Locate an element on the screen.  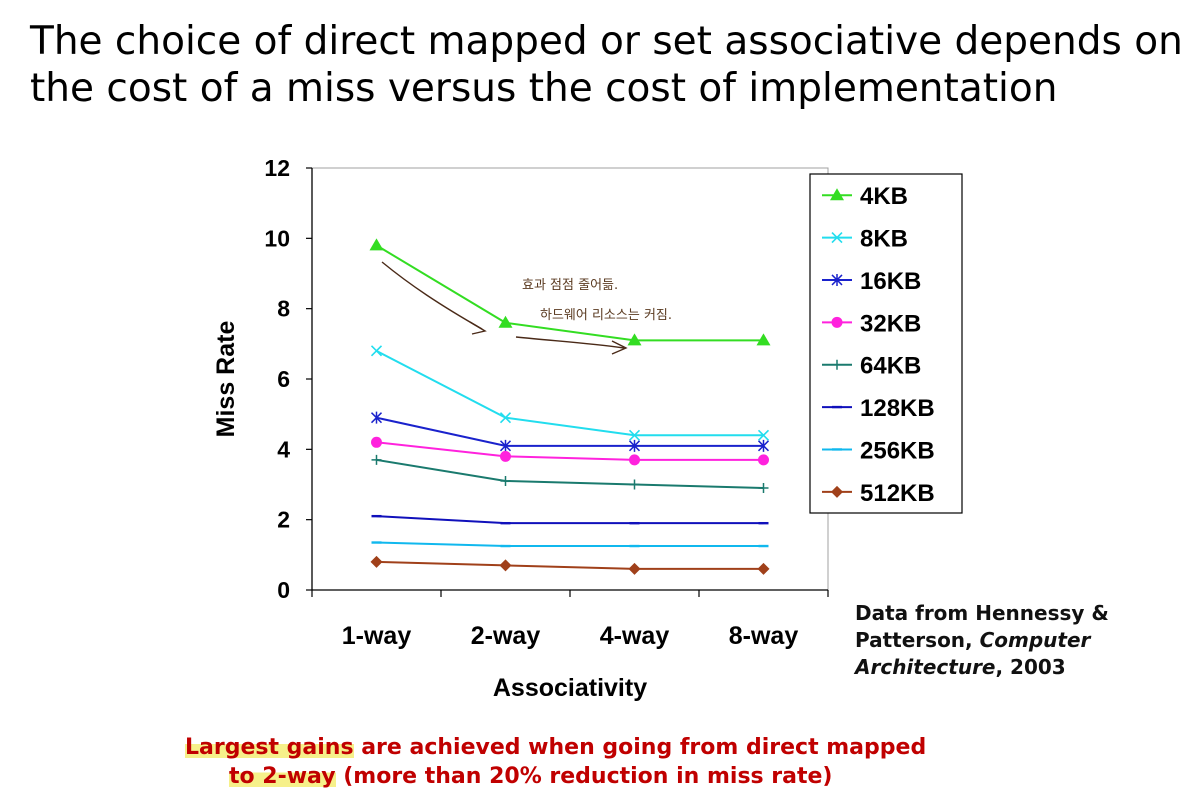
handwritten-arrow-1-head is located at coordinates (478, 328).